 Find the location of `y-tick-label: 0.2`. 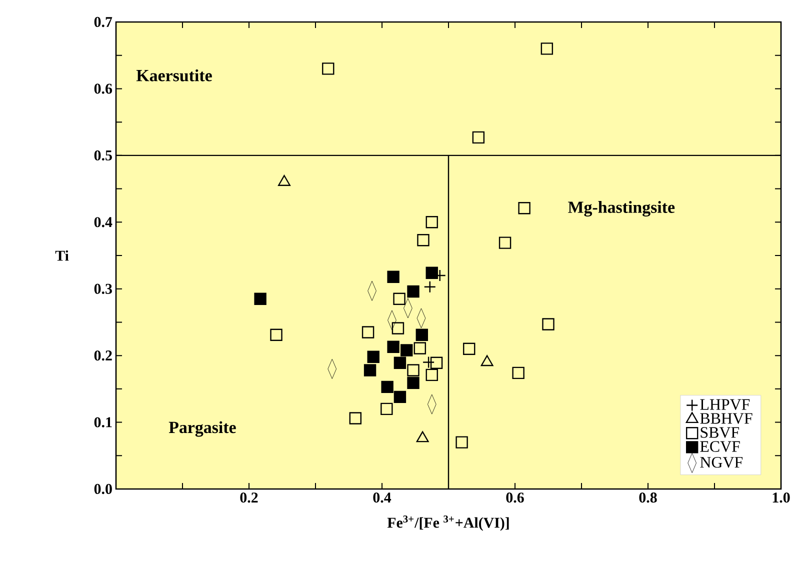

y-tick-label: 0.2 is located at coordinates (103, 355).